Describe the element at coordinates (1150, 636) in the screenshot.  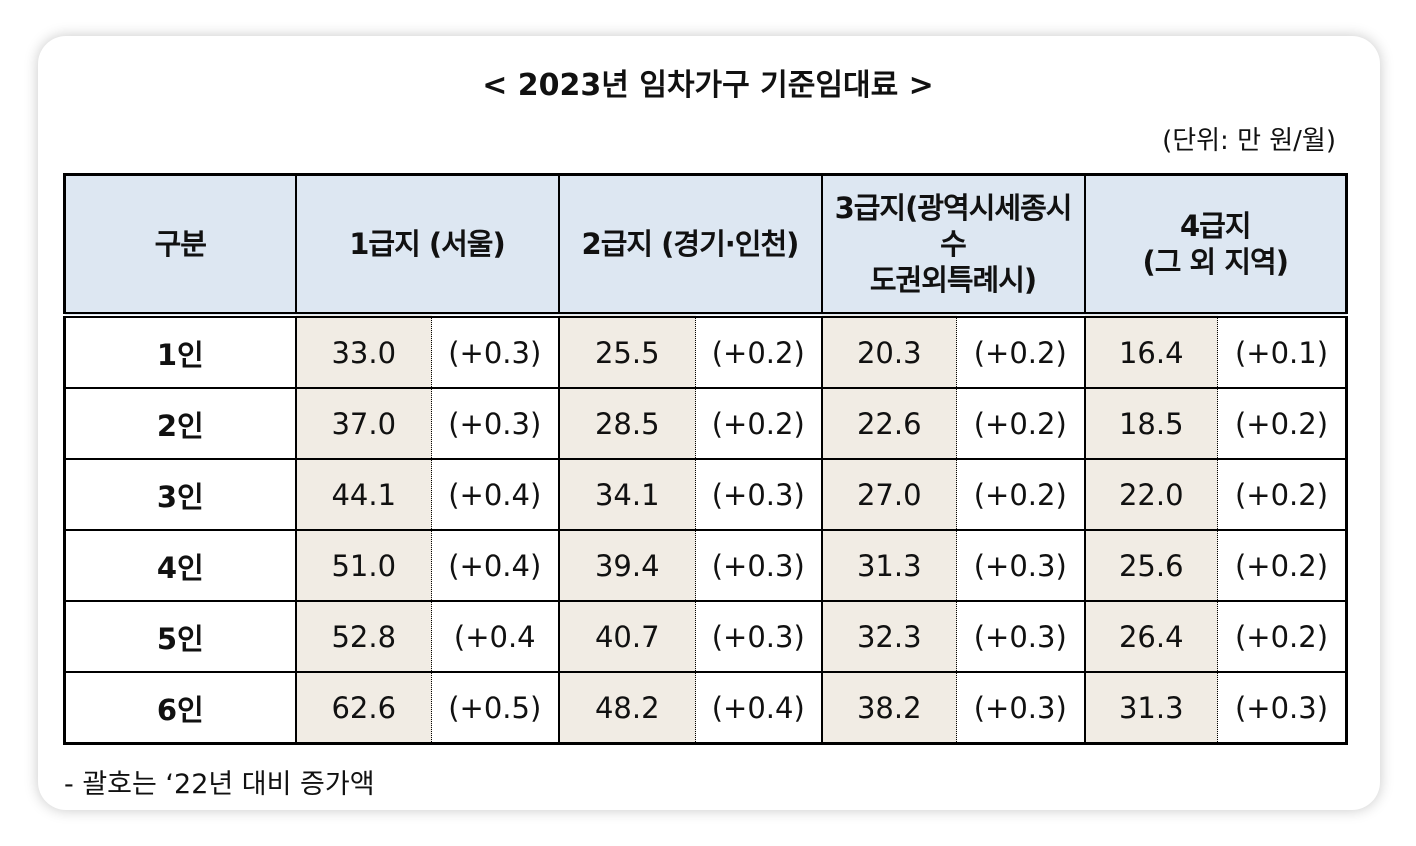
I see `rent-value: 26.4` at that location.